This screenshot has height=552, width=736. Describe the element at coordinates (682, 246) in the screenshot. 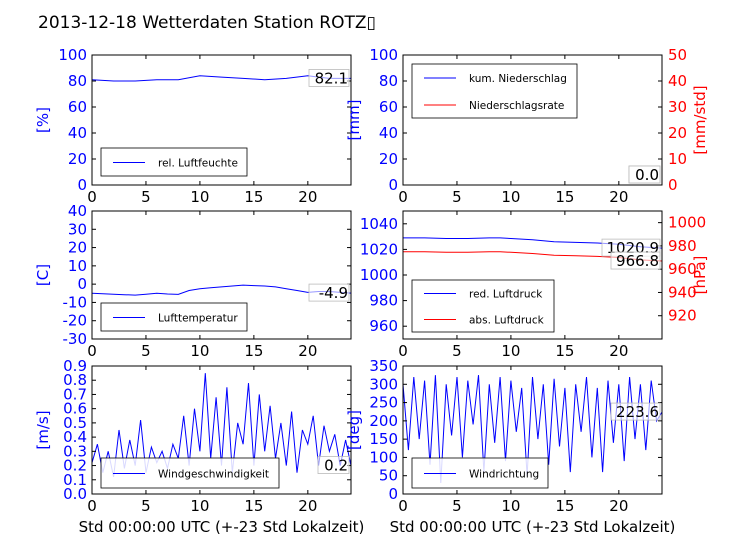

I see `y2-tick-label: 980` at that location.